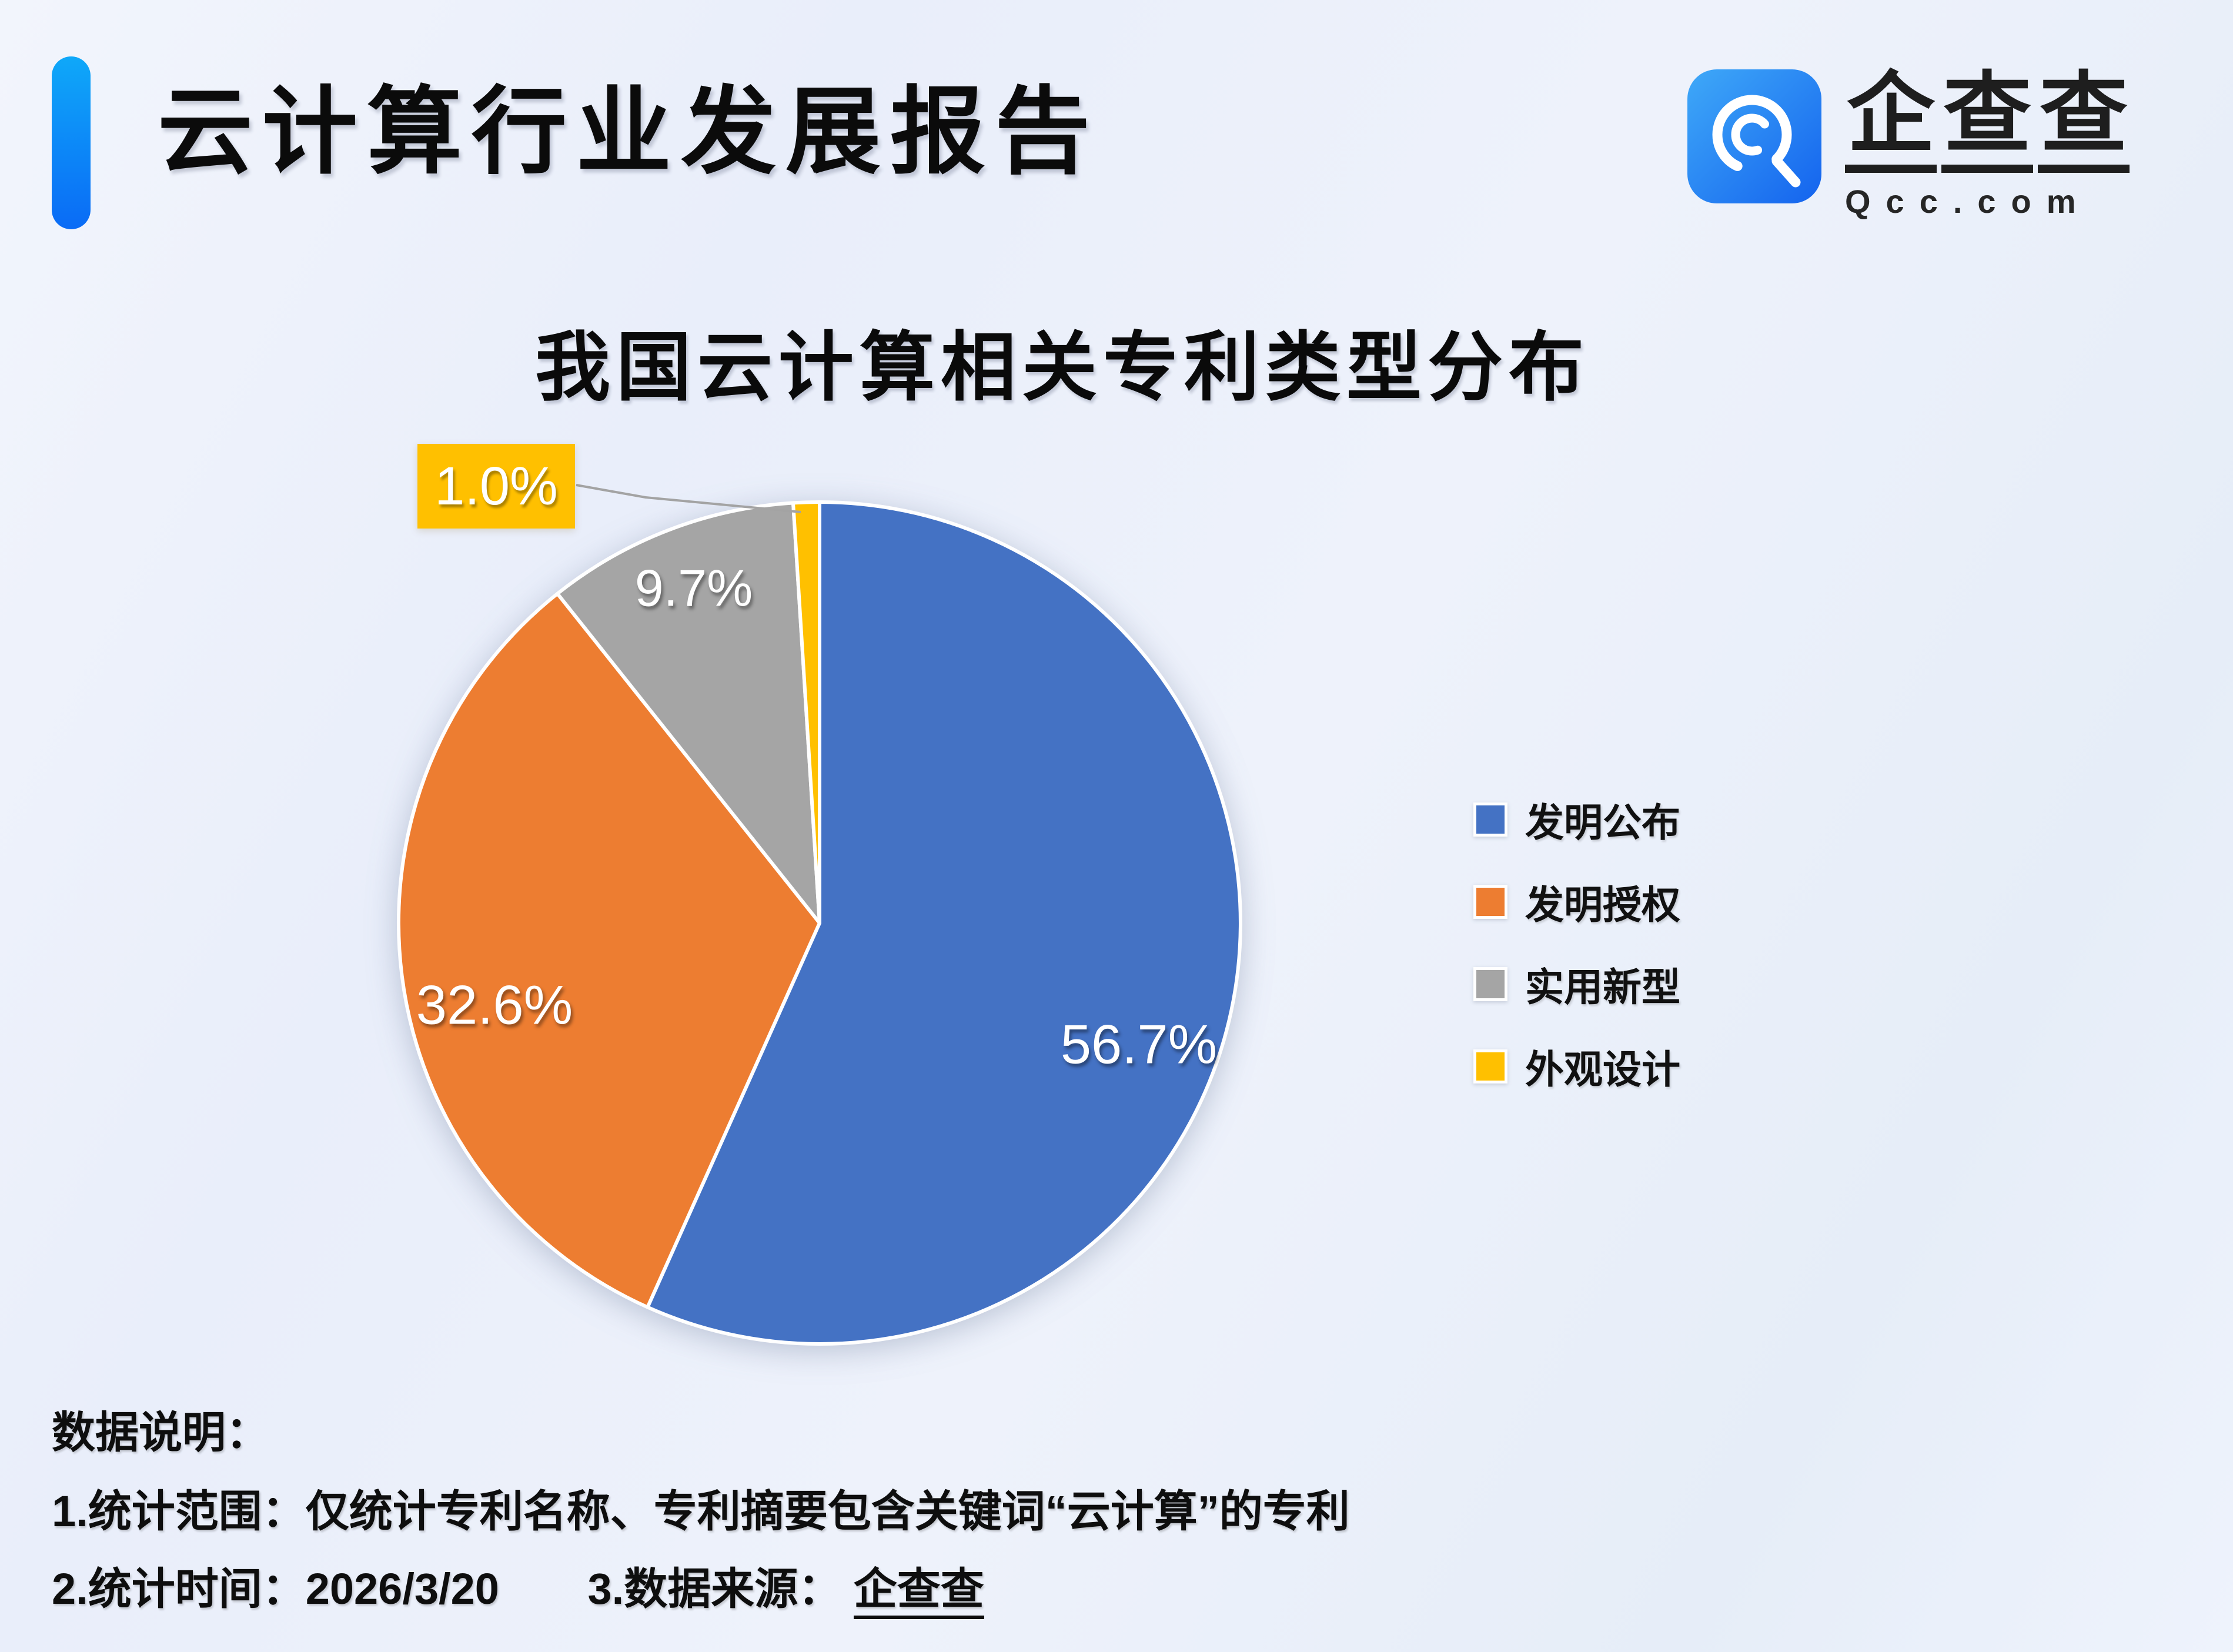  I want to click on legend-label: 发明授权, so click(1602, 905).